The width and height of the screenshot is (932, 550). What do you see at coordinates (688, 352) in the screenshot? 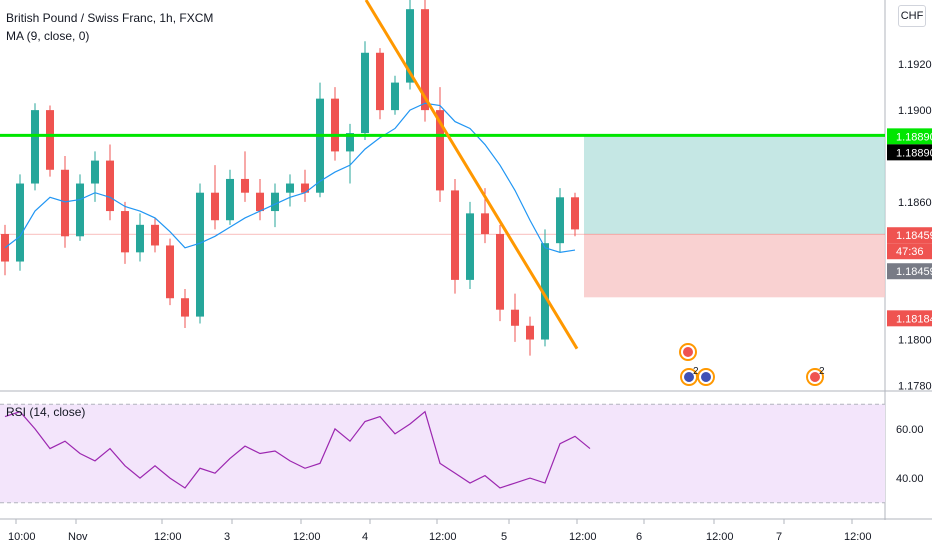
I see `swiss-flag-icon-fill` at bounding box center [688, 352].